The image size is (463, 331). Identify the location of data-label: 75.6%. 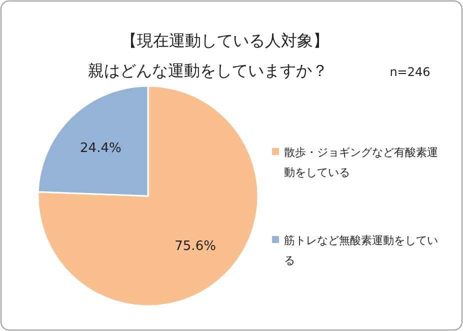
(195, 246).